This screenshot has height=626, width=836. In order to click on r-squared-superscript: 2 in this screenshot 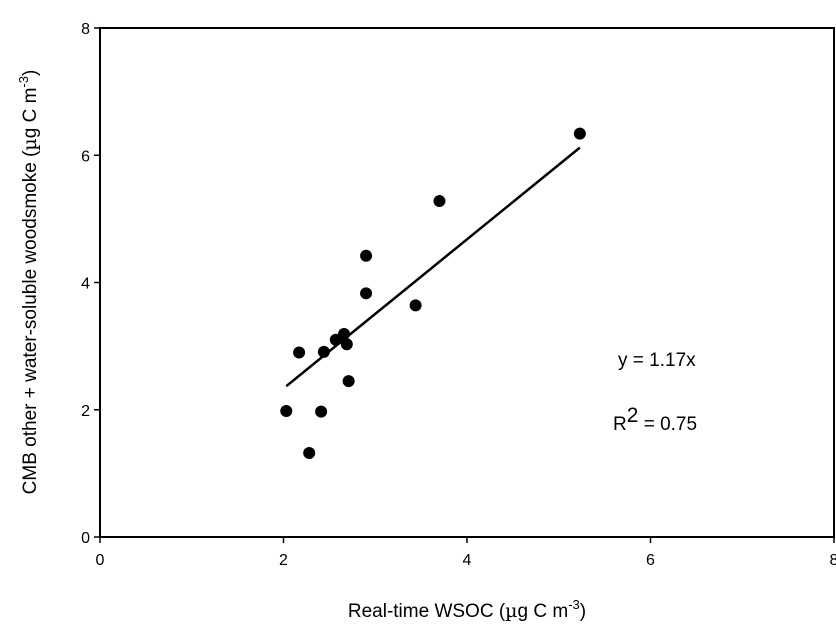, I will do `click(633, 415)`.